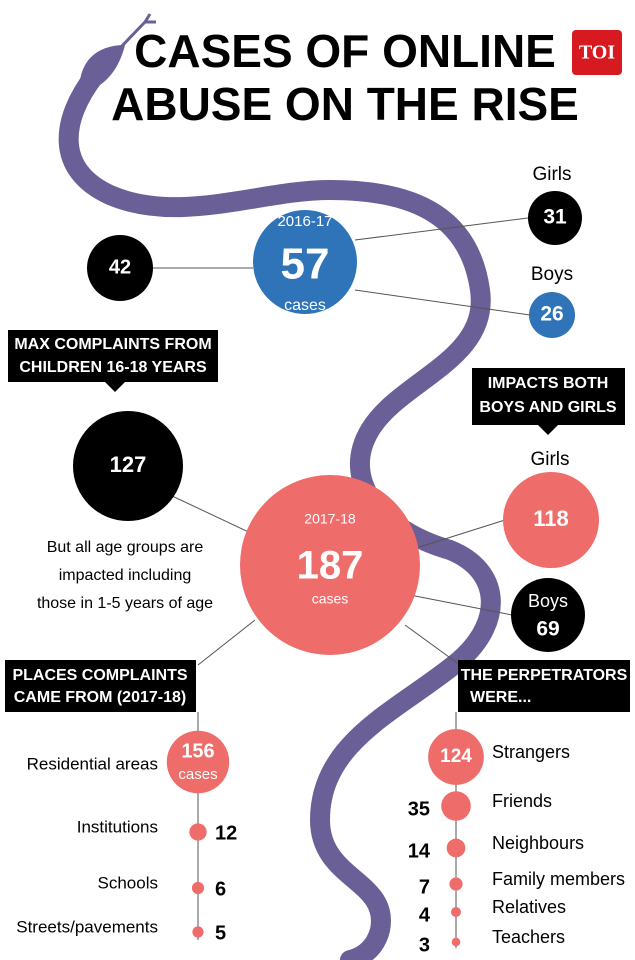 This screenshot has height=960, width=635. What do you see at coordinates (547, 629) in the screenshot?
I see `value: 69` at bounding box center [547, 629].